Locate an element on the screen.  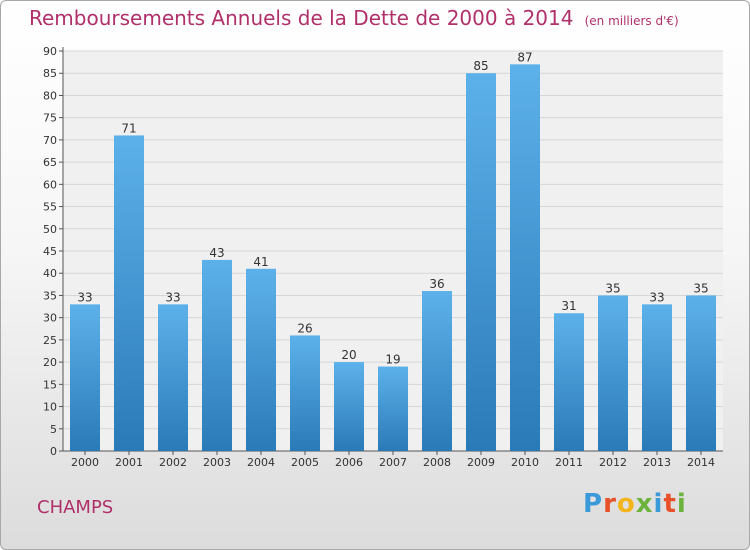
y-tick-label: 60 is located at coordinates (50, 184).